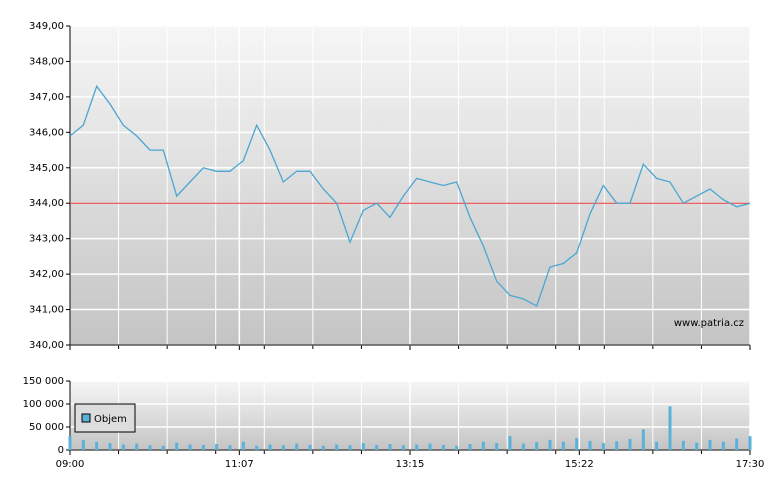 The image size is (780, 494). I want to click on x-tick-label: 09:00, so click(70, 464).